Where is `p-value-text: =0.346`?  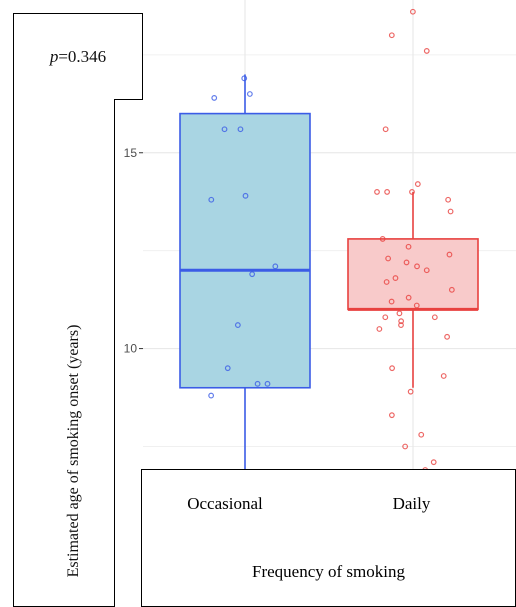
p-value-text: =0.346 is located at coordinates (82, 56).